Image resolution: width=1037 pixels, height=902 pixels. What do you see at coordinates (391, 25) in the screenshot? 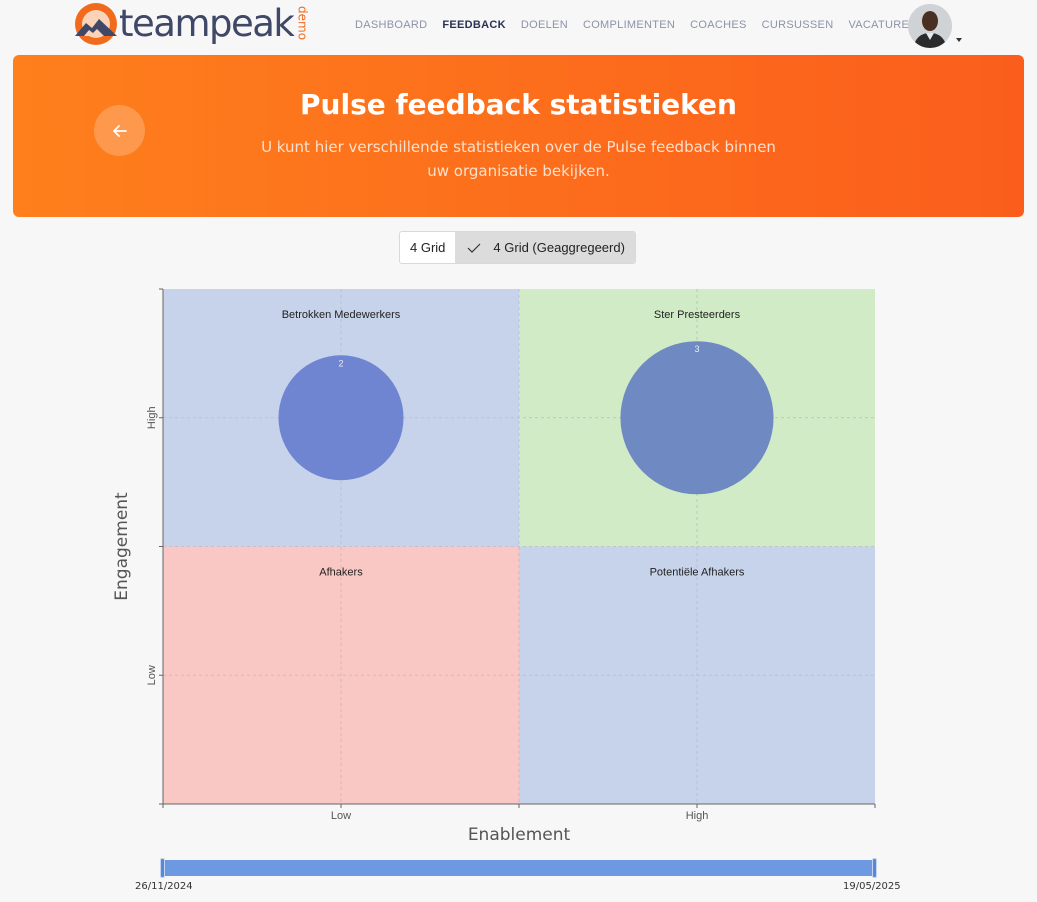
I see `nav-item-dashboard: DASHBOARD` at bounding box center [391, 25].